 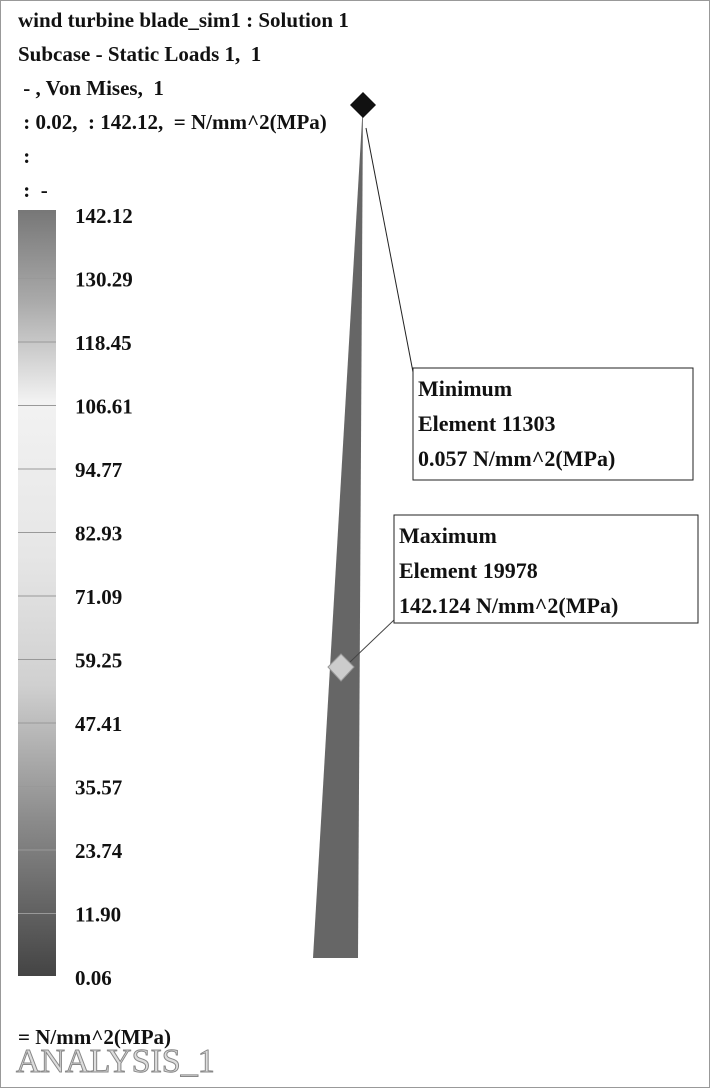 I want to click on legend-label: 118.45, so click(x=103, y=343).